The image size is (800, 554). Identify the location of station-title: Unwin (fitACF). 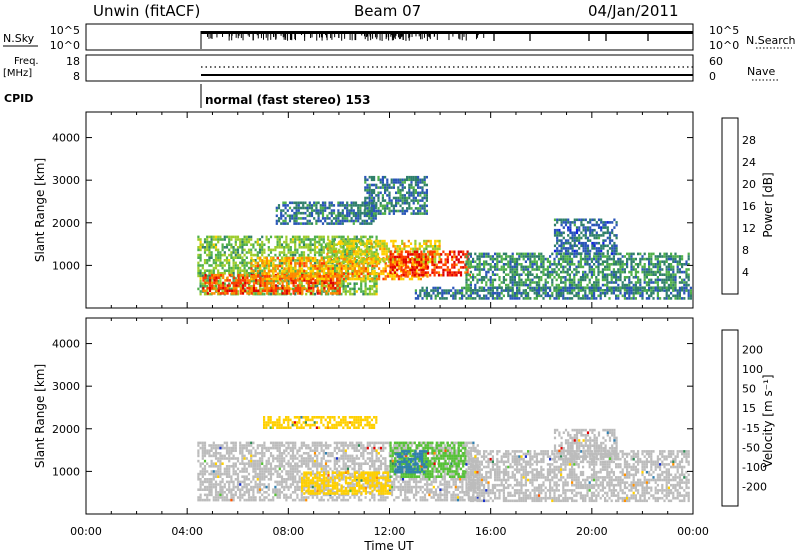
(146, 11).